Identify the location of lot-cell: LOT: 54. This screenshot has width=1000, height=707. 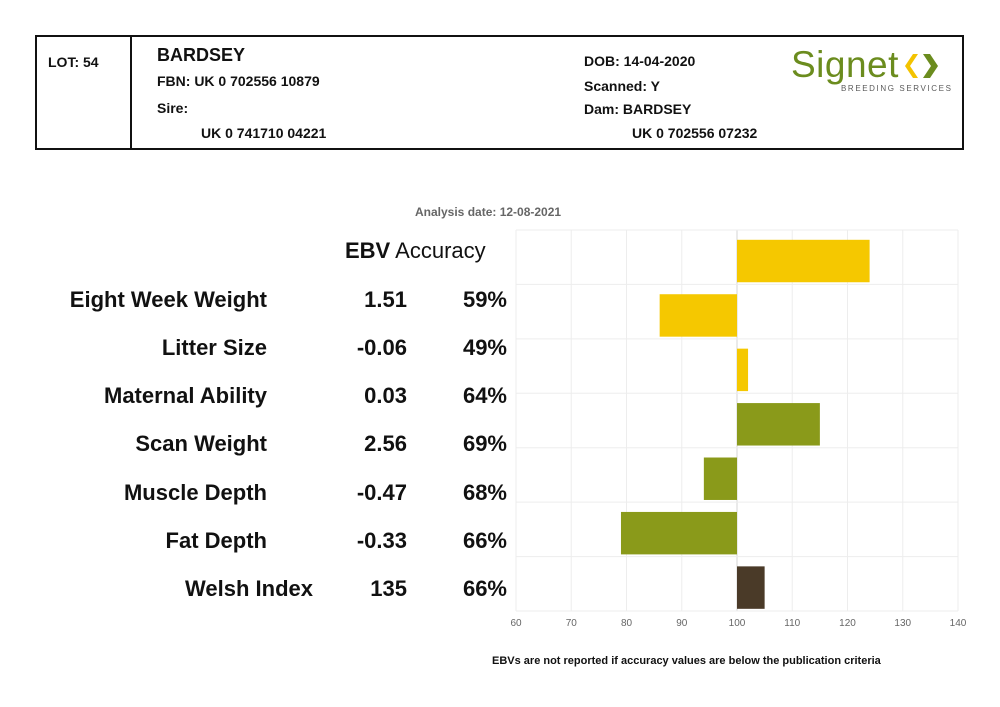
(84, 92).